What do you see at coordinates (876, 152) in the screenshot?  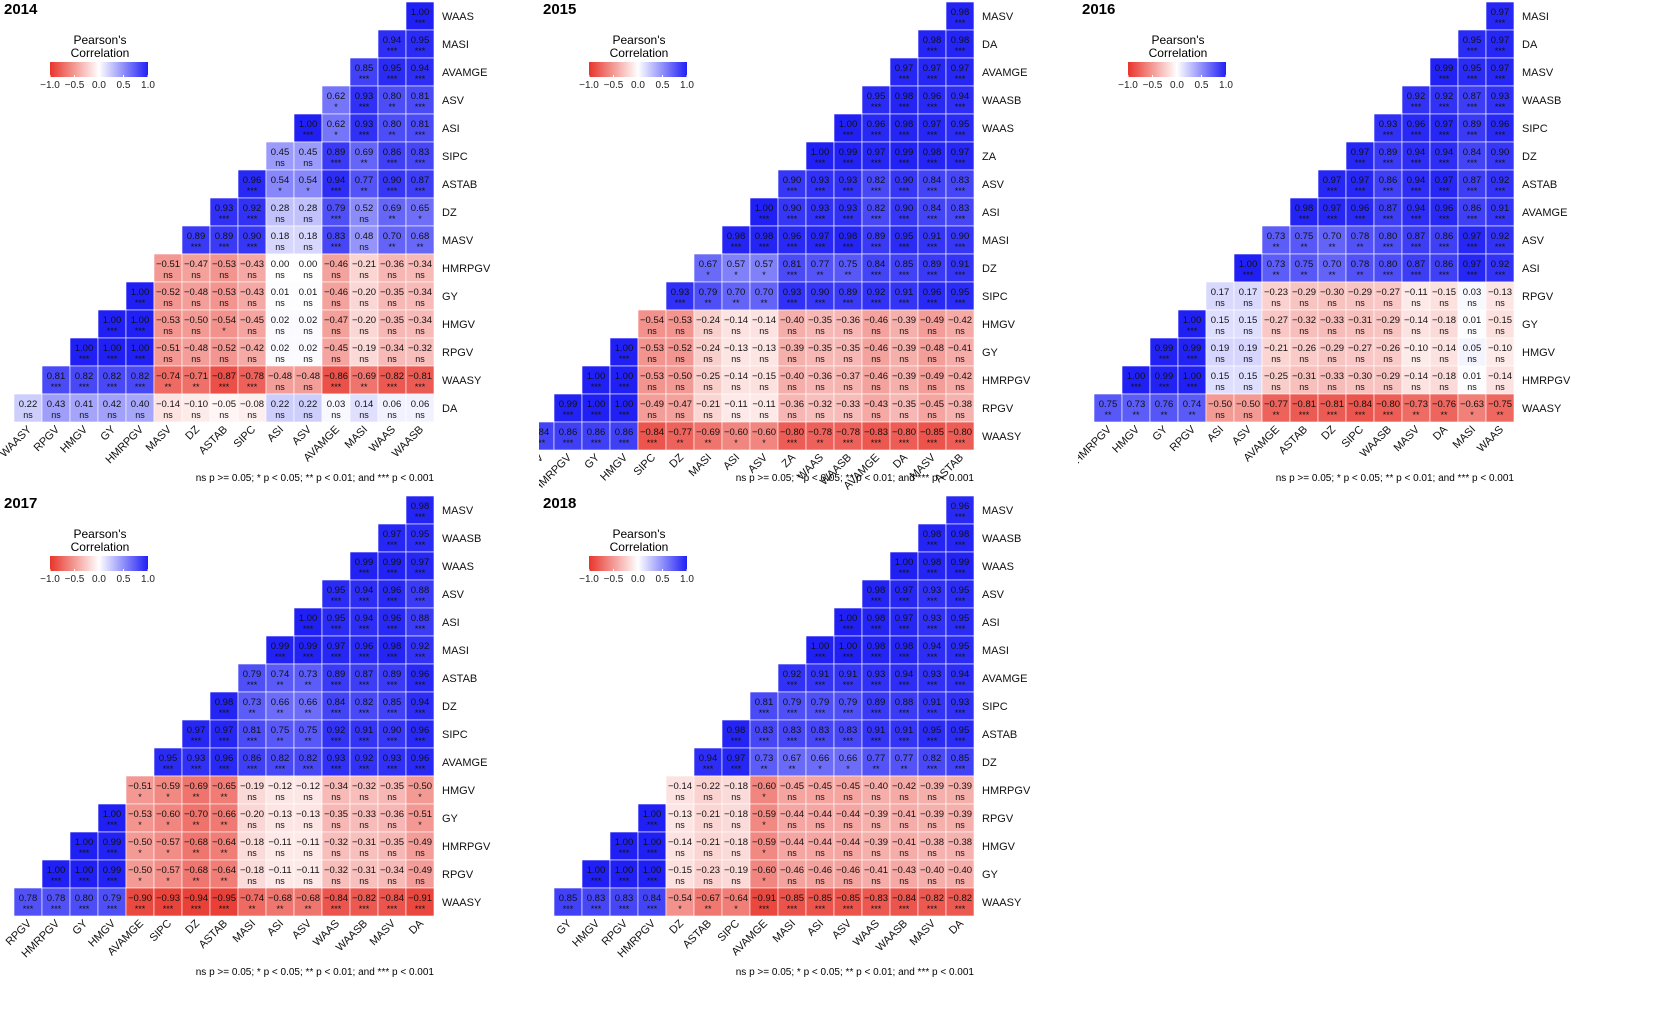 I see `cell-value-label: 0.97` at bounding box center [876, 152].